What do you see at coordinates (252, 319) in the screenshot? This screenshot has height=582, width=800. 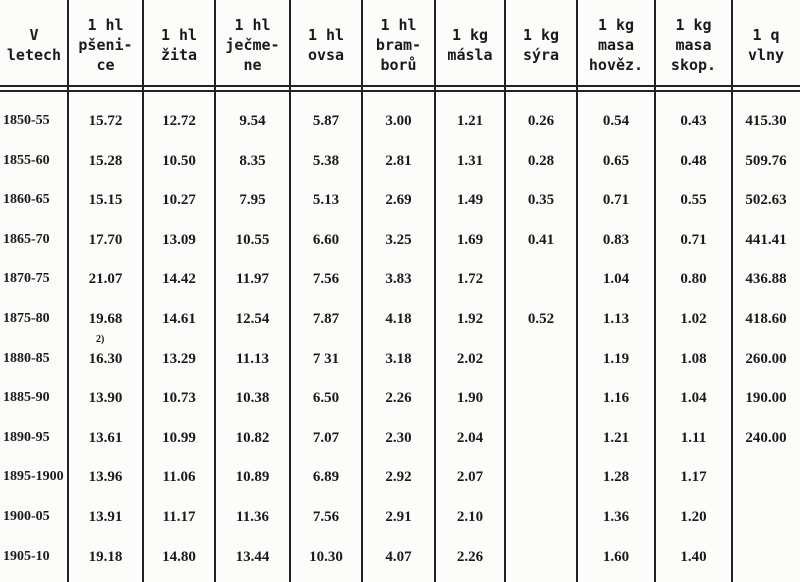 I see `table-cell: 12.54` at bounding box center [252, 319].